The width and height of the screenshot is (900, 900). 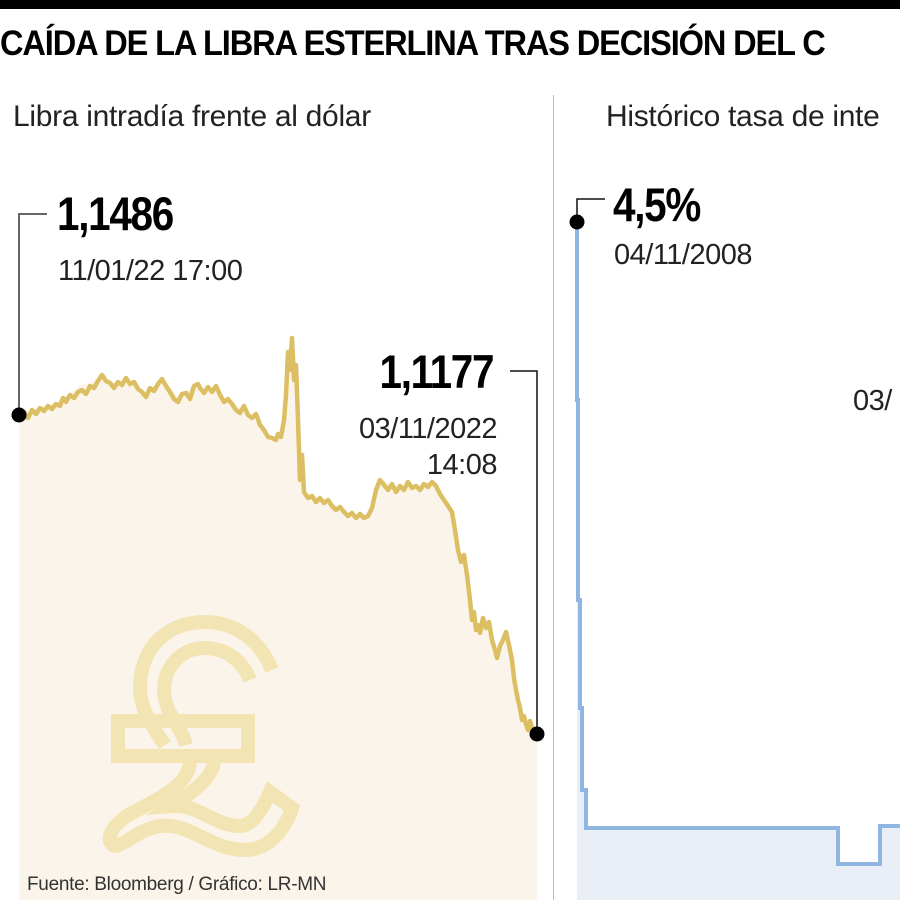 What do you see at coordinates (177, 884) in the screenshot?
I see `source-caption: Fuente: Bloomberg / Gráfico: LR-MN` at bounding box center [177, 884].